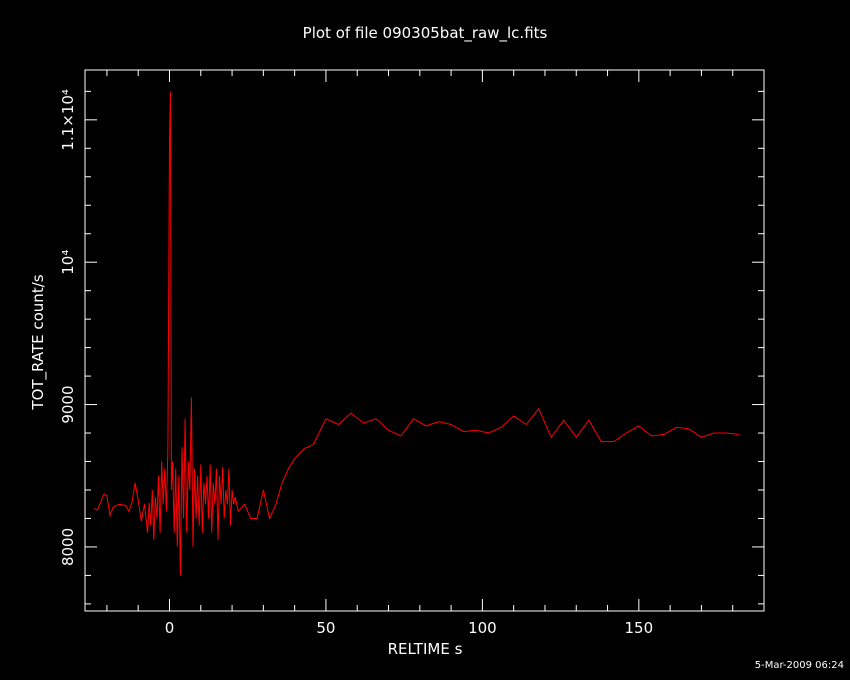 The height and width of the screenshot is (680, 850). I want to click on plot-timestamp: 5-Mar-2009 06:24, so click(799, 665).